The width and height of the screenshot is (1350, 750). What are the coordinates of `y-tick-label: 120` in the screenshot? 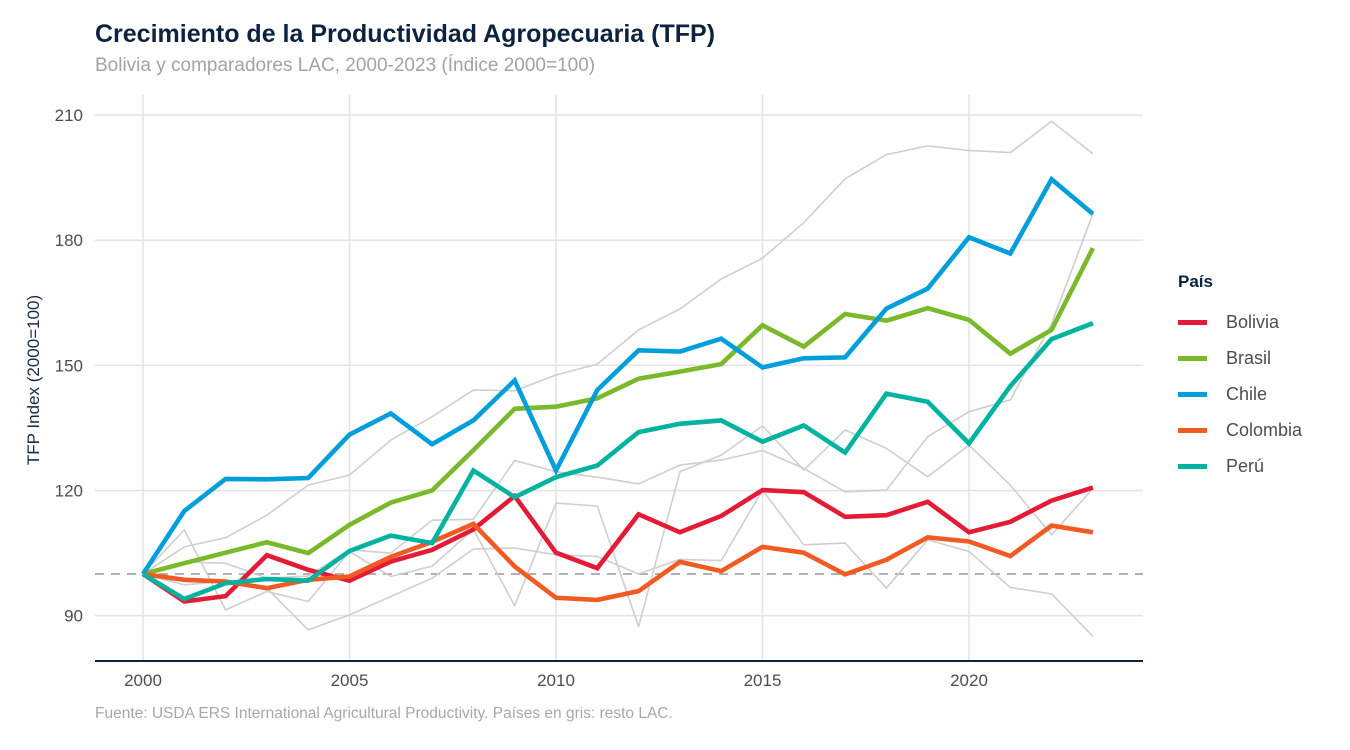 It's located at (69, 491).